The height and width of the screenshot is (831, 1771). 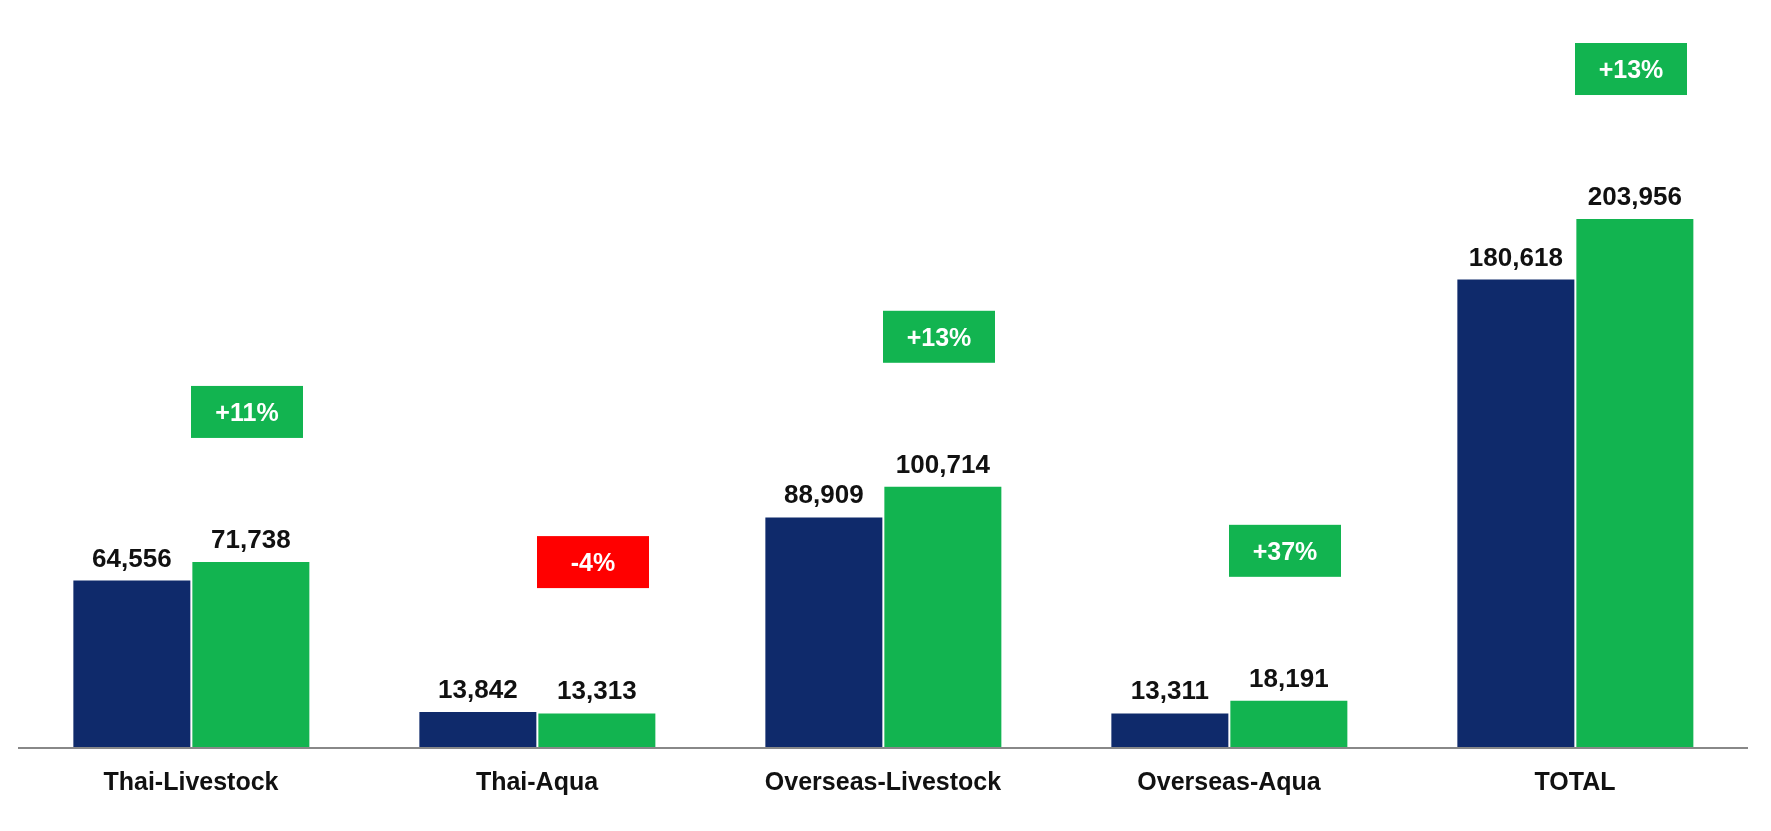 What do you see at coordinates (1229, 780) in the screenshot?
I see `x-tick-label: Overseas-Aqua` at bounding box center [1229, 780].